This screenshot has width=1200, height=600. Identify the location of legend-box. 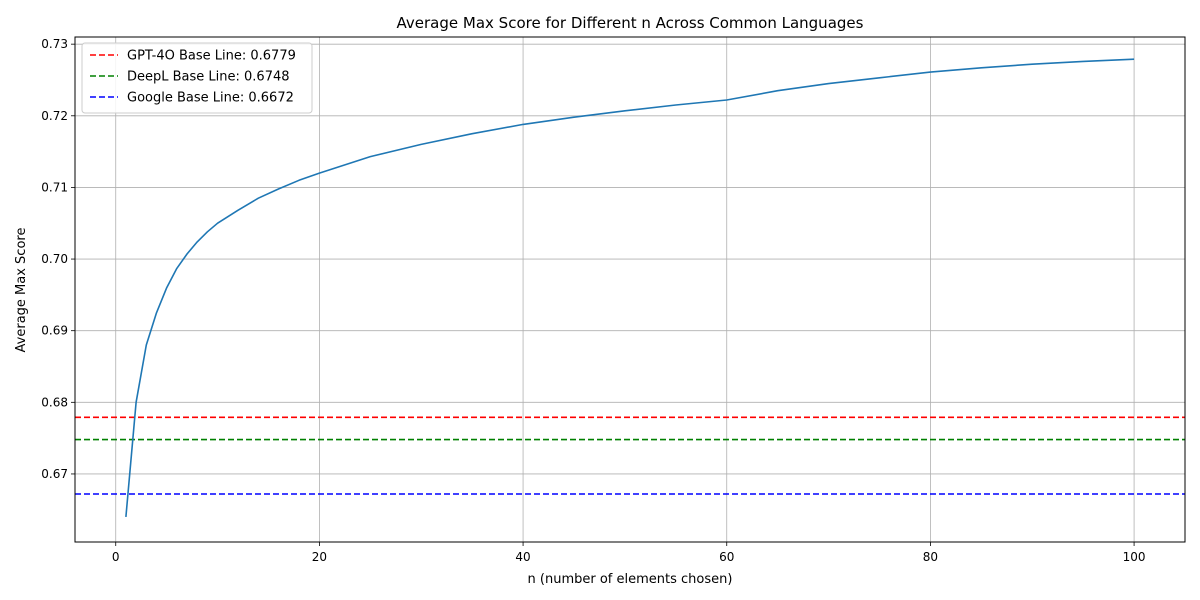
(197, 78).